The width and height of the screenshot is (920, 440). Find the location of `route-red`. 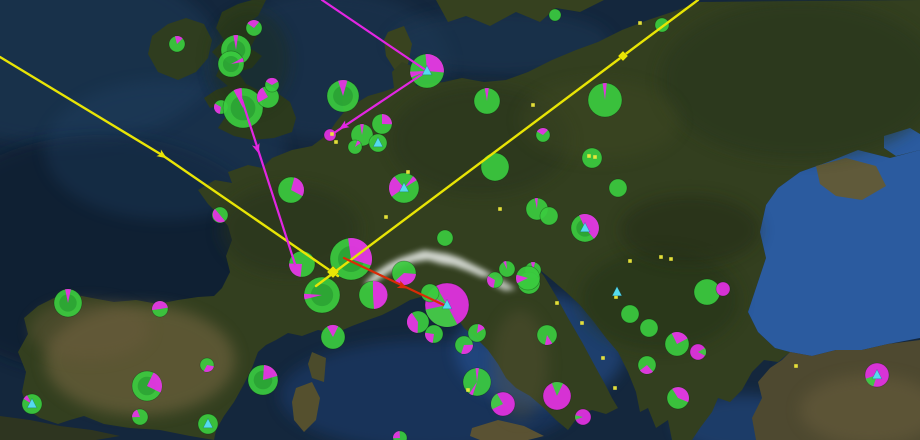

route-red is located at coordinates (396, 282).